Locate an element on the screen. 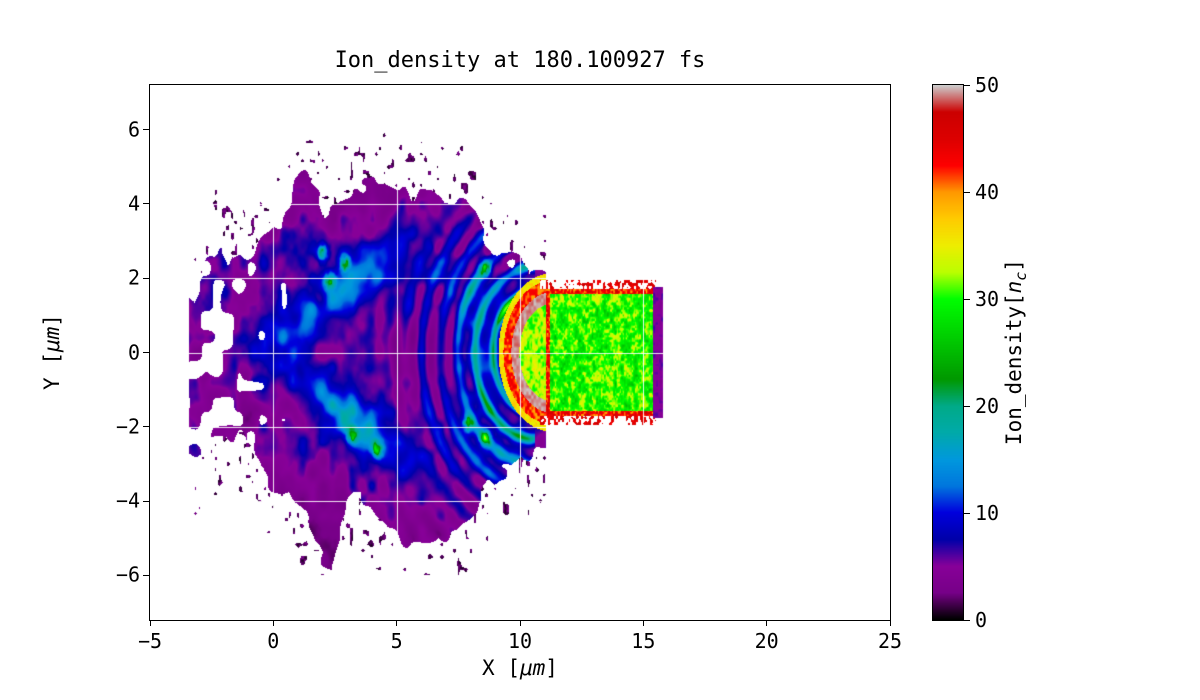 The width and height of the screenshot is (1200, 700). plot-title: Ion_density at 180.100927 fs is located at coordinates (520, 60).